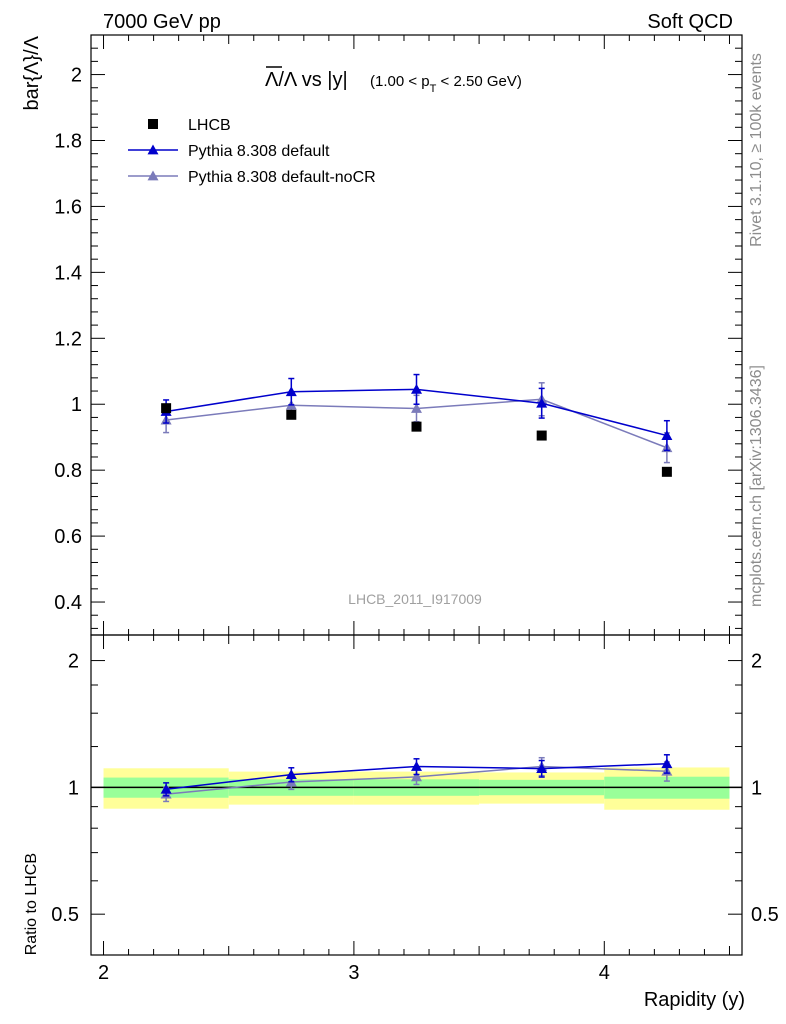 The image size is (786, 1024). Describe the element at coordinates (282, 177) in the screenshot. I see `legend-label: Pythia 8.308 default-noCR` at that location.